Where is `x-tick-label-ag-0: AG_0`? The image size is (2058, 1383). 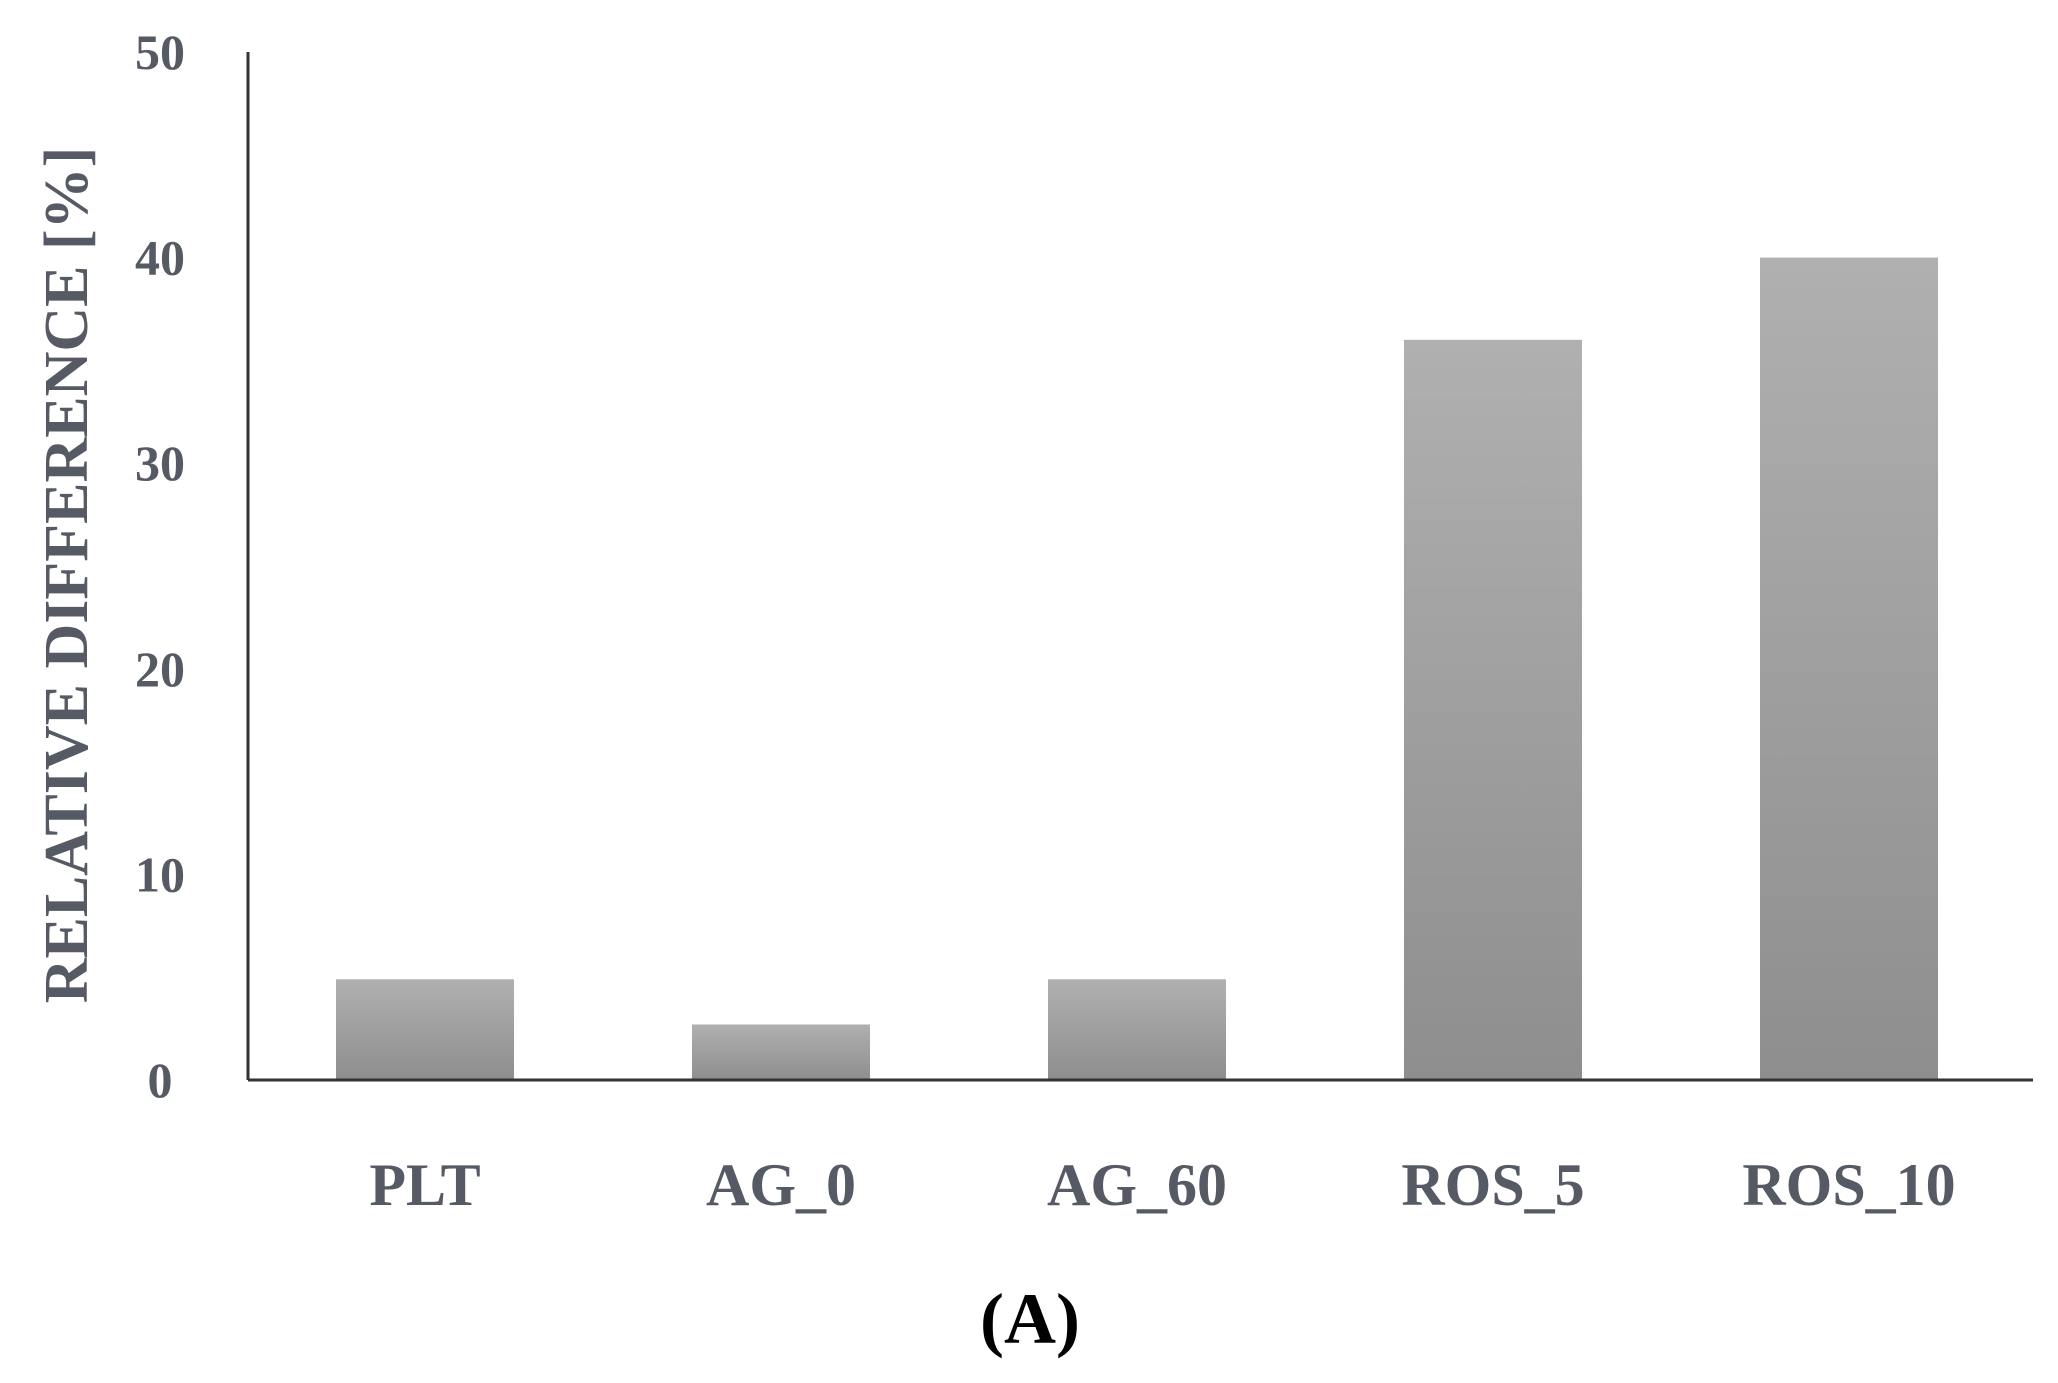 x-tick-label-ag-0: AG_0 is located at coordinates (781, 1185).